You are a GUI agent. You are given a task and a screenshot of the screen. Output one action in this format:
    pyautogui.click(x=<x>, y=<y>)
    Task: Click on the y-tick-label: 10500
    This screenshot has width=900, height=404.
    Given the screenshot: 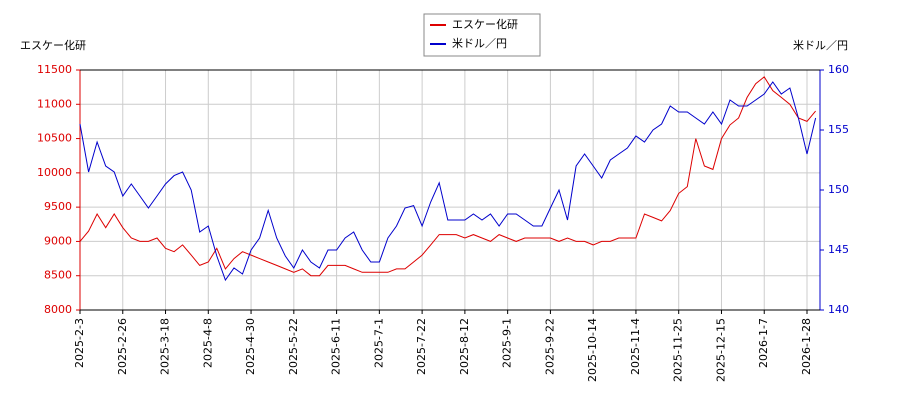 What is the action you would take?
    pyautogui.click(x=54, y=138)
    